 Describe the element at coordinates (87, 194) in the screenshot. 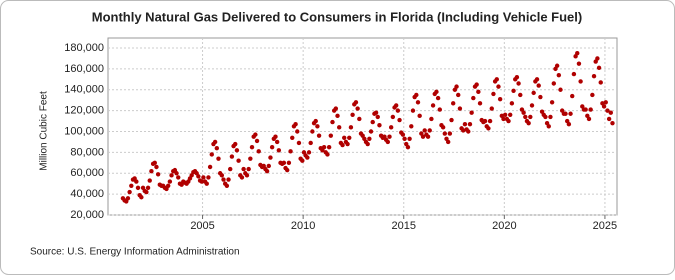

I see `y-tick-label: 40,000` at that location.